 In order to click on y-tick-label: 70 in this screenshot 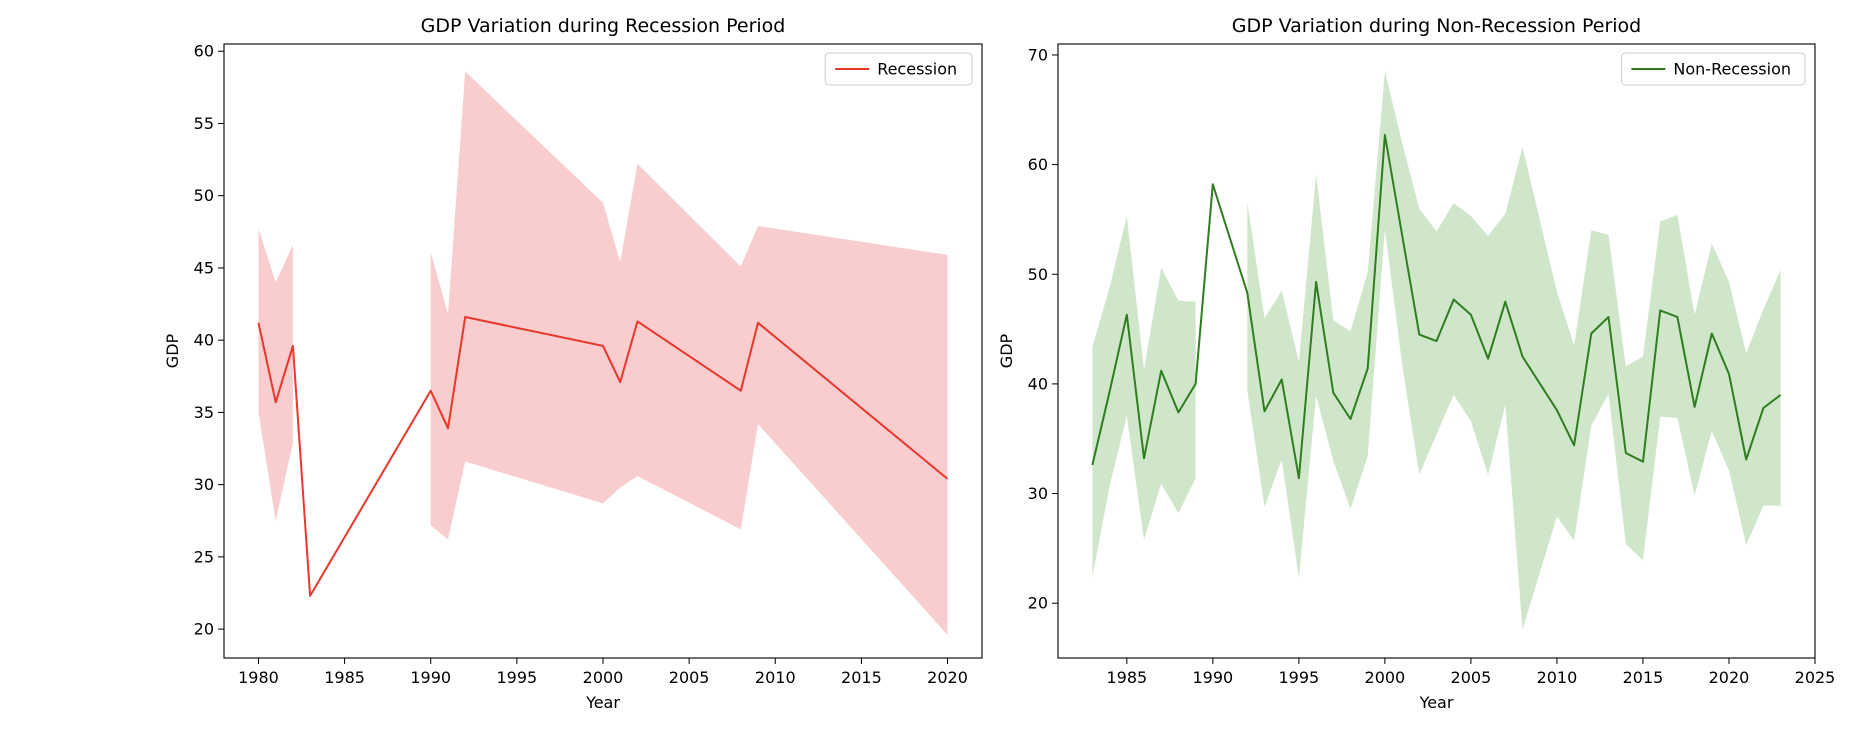, I will do `click(1038, 54)`.